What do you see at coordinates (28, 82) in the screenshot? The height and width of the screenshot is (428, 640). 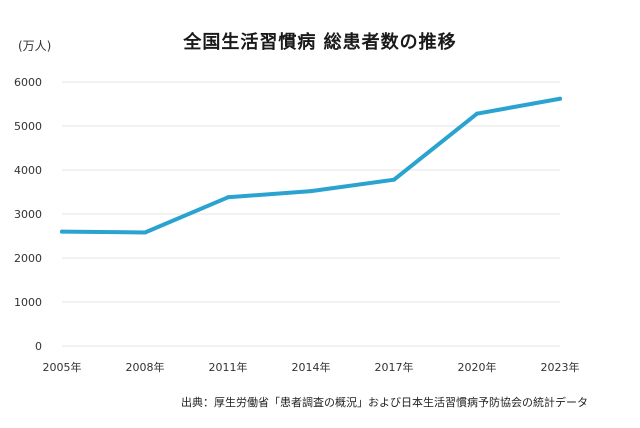 I see `y-tick-label: 6000` at bounding box center [28, 82].